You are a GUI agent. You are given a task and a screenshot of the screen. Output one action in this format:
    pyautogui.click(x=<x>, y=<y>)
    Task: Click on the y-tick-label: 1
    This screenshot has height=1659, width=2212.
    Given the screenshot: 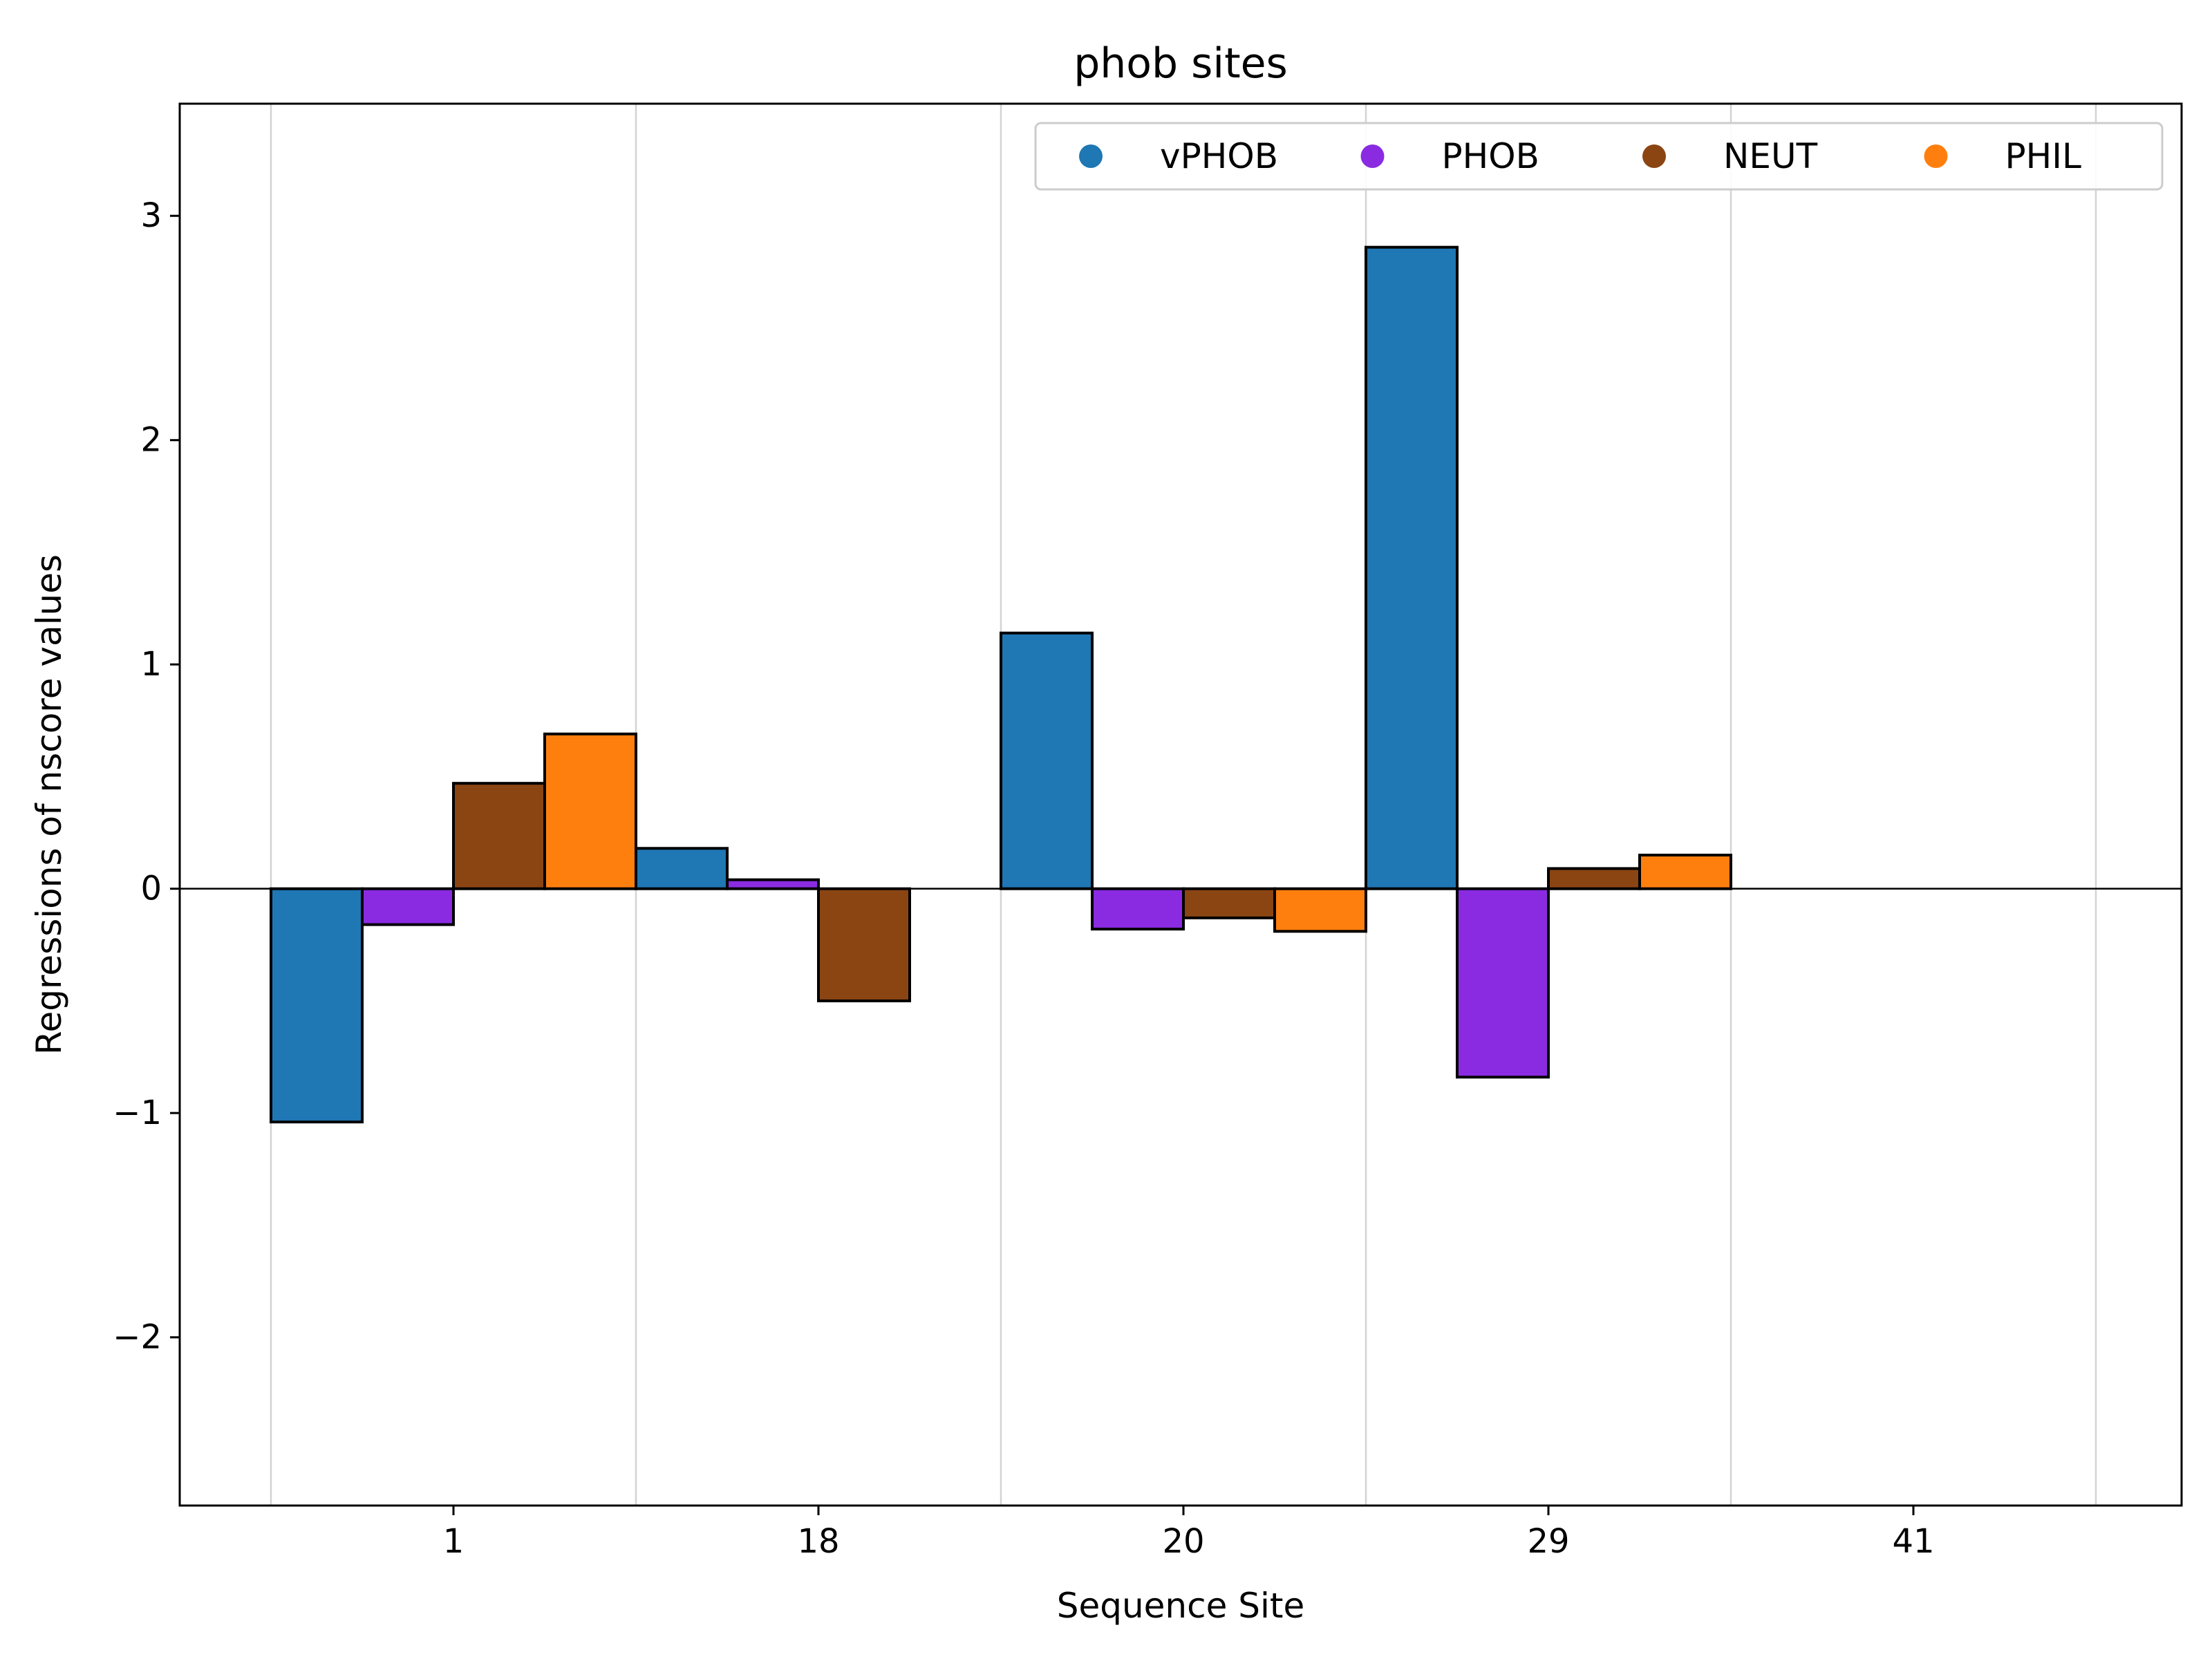 What is the action you would take?
    pyautogui.click(x=151, y=664)
    